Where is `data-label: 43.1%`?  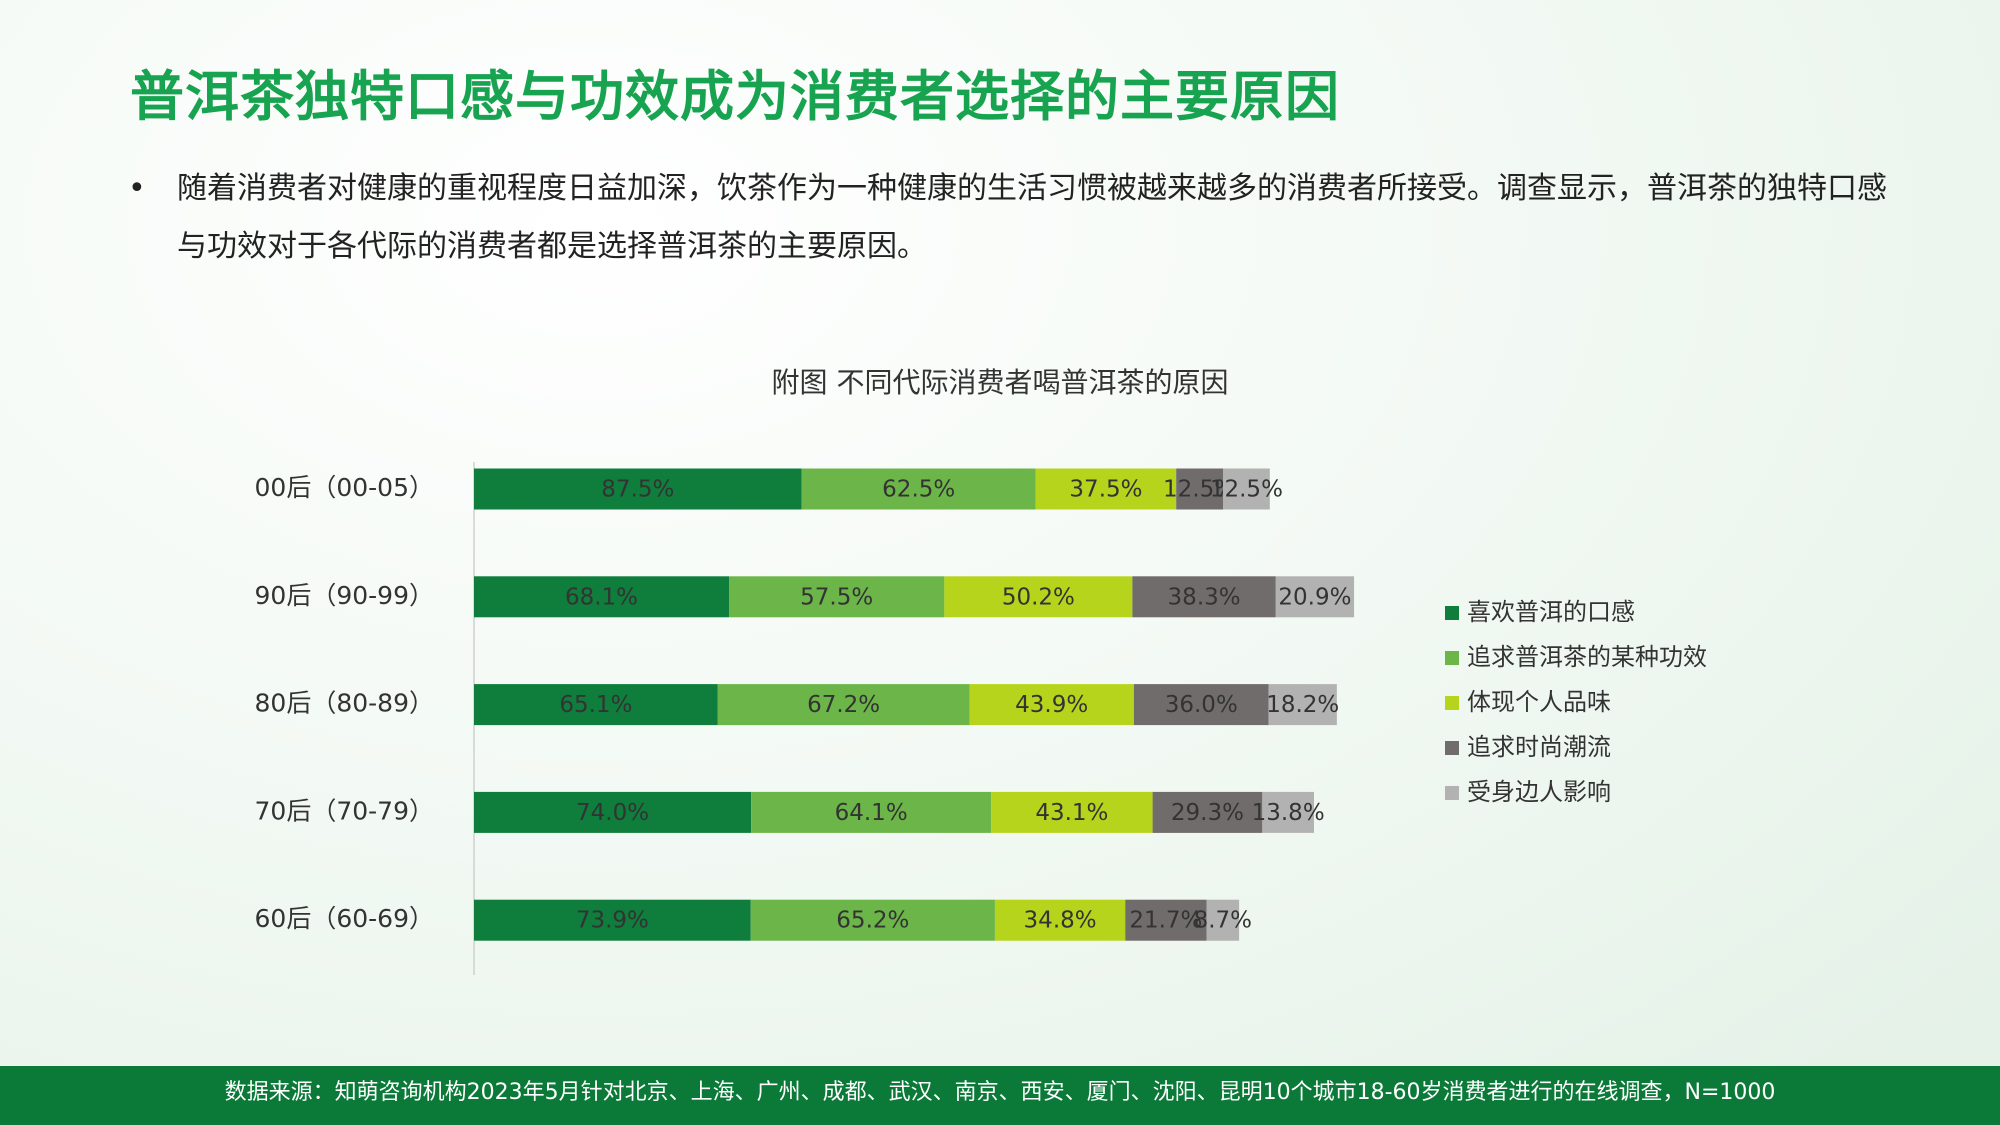
data-label: 43.1% is located at coordinates (1071, 813).